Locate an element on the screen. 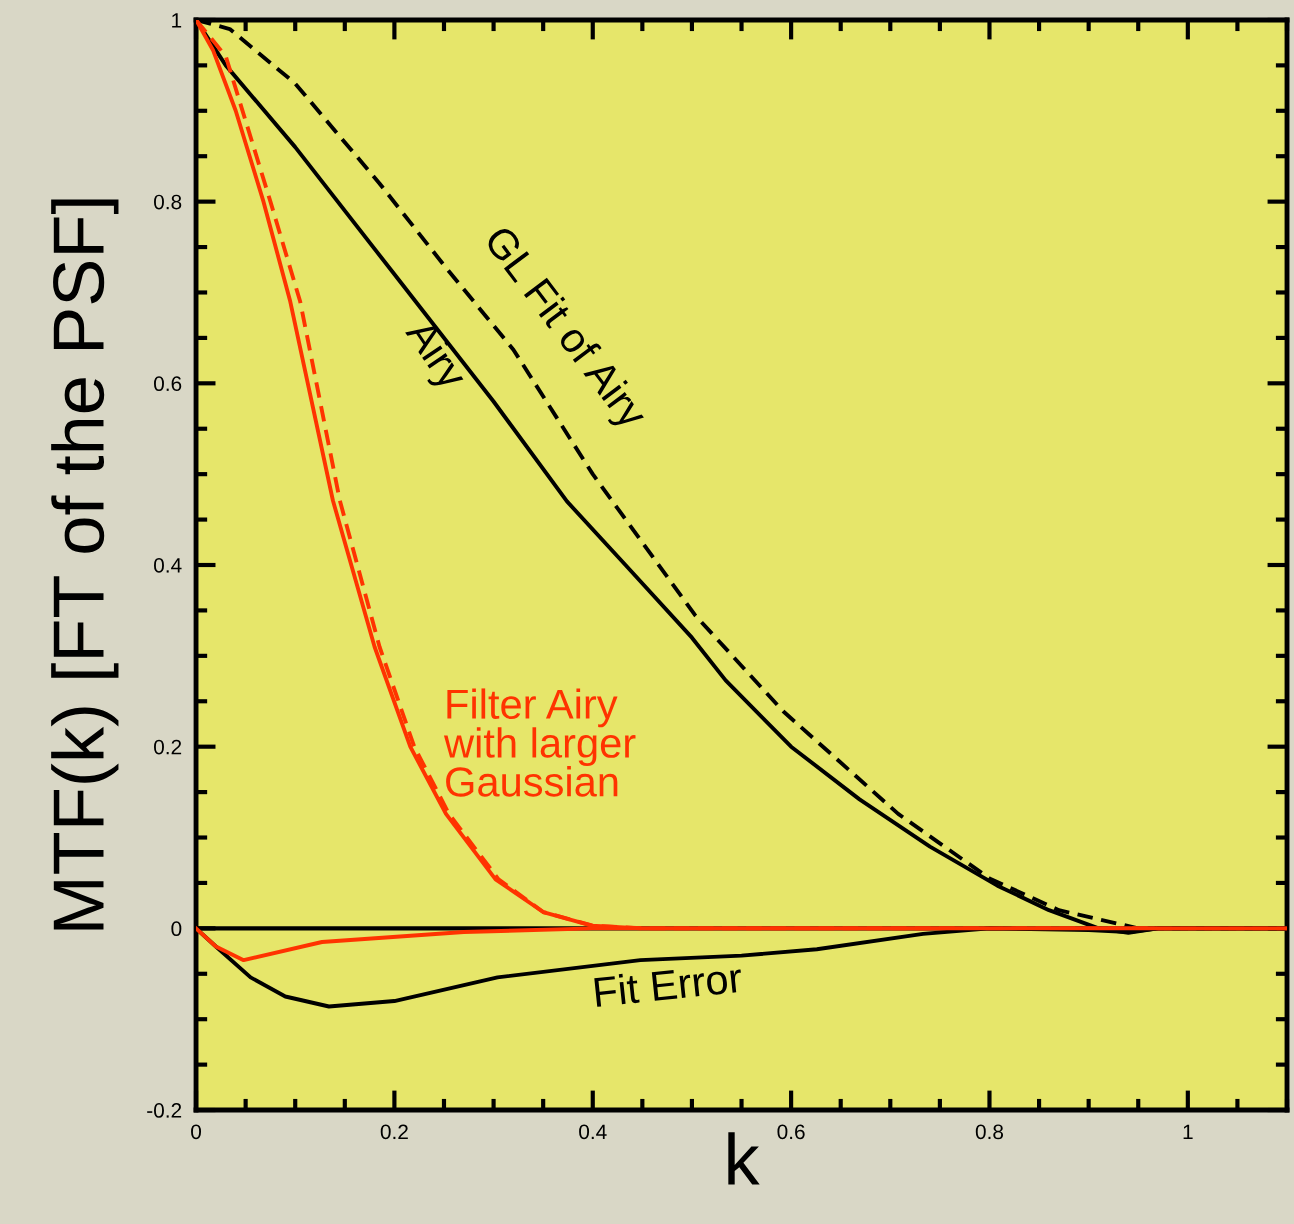  y-tick-label: 0.4 is located at coordinates (168, 565).